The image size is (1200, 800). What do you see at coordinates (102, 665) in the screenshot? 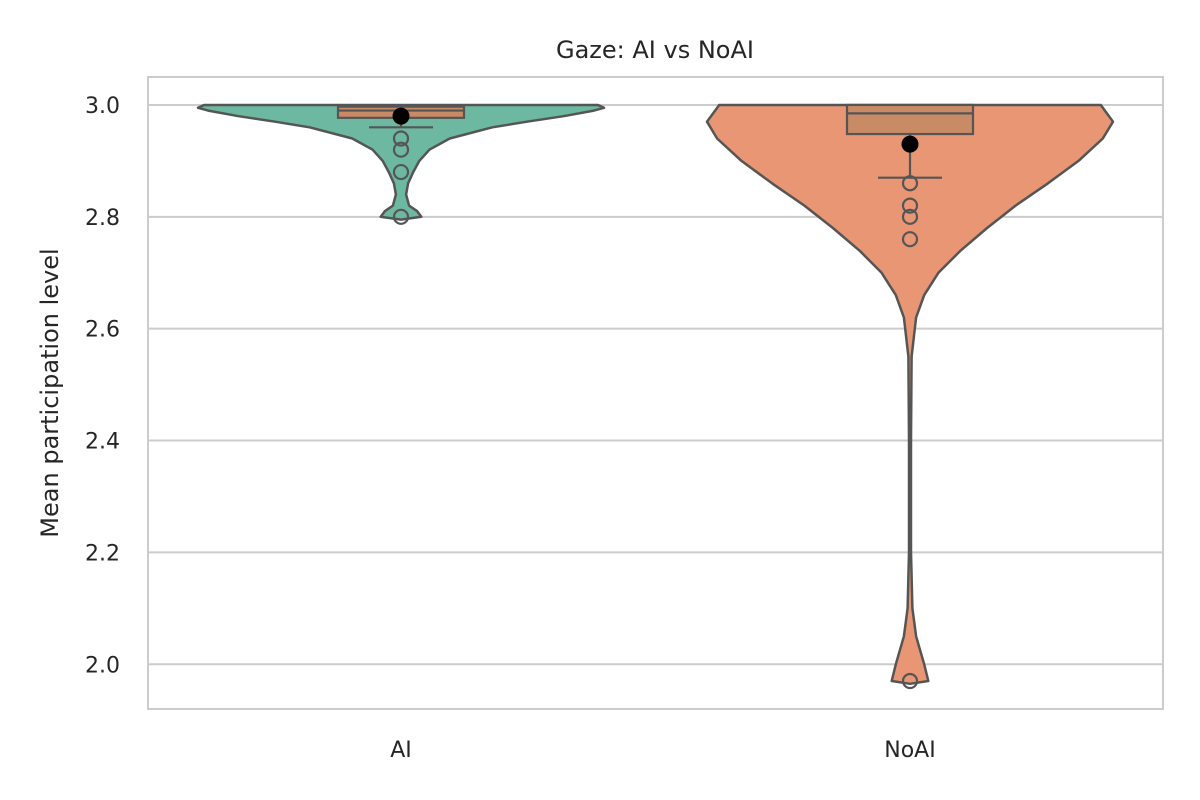
I see `y-tick-label: 2.0` at bounding box center [102, 665].